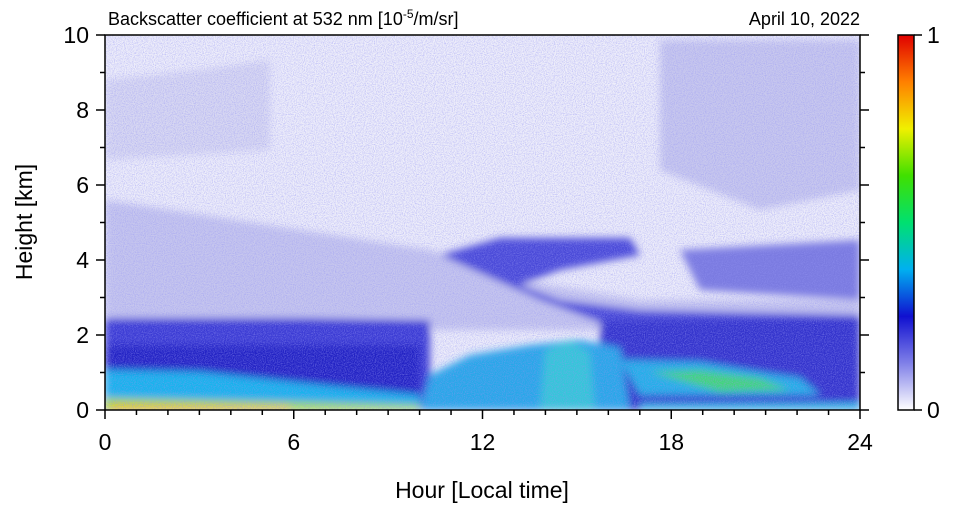  What do you see at coordinates (906, 222) in the screenshot?
I see `colorbar` at bounding box center [906, 222].